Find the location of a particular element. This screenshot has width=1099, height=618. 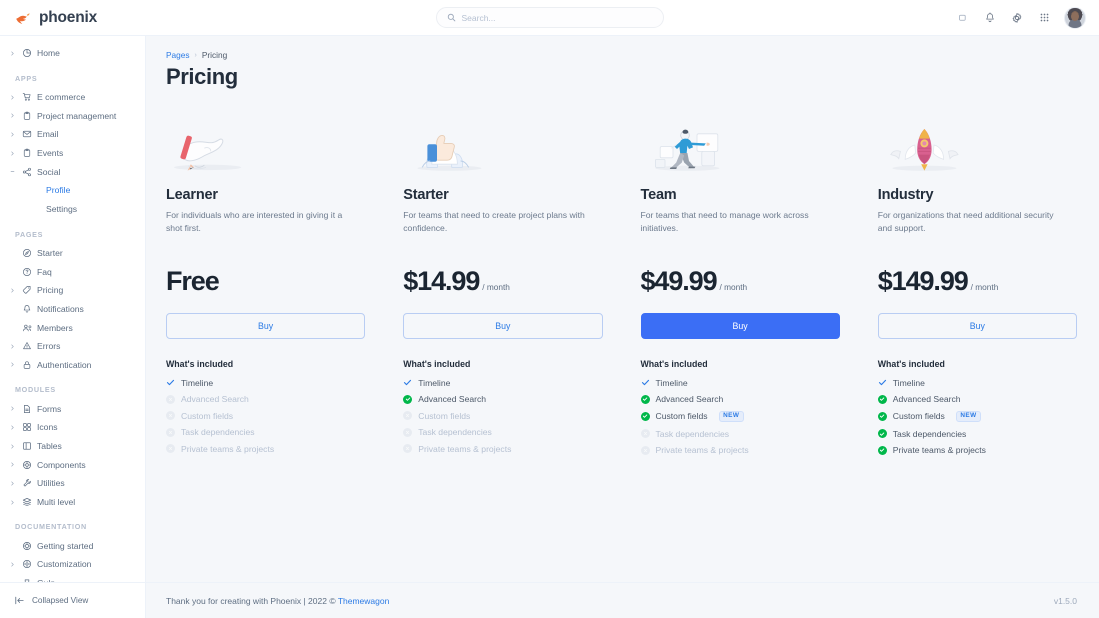

envelope-icon is located at coordinates (26, 134).